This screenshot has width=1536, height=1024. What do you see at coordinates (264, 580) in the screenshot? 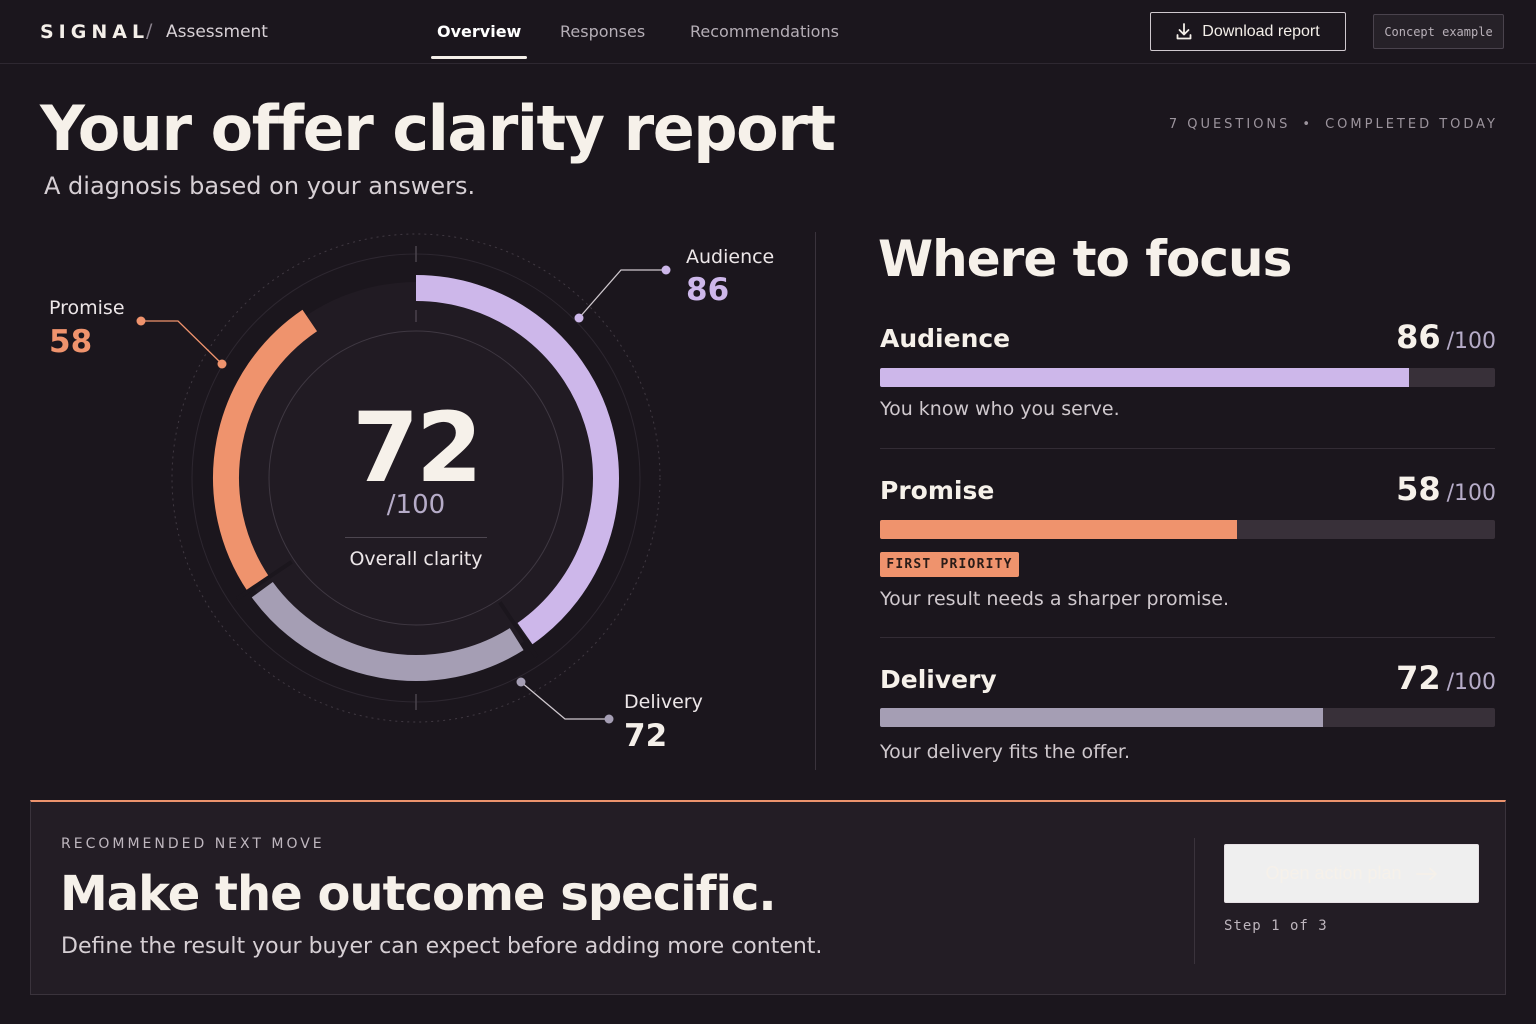
I see `donut-gap-tick-left` at bounding box center [264, 580].